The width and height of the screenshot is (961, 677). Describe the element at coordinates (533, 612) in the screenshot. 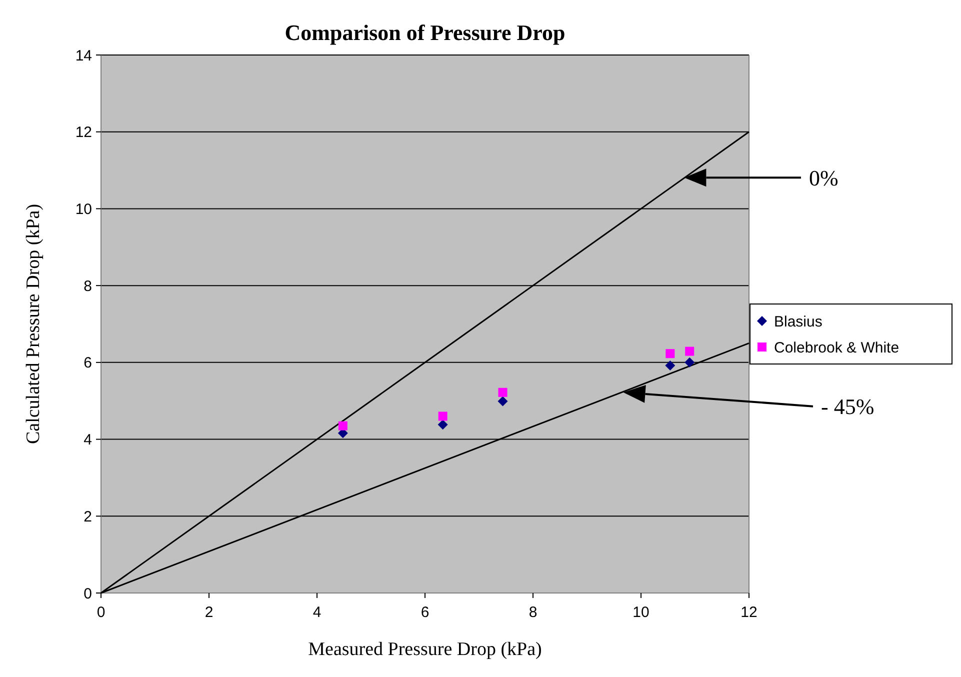

I see `x-tick-label: 8` at that location.